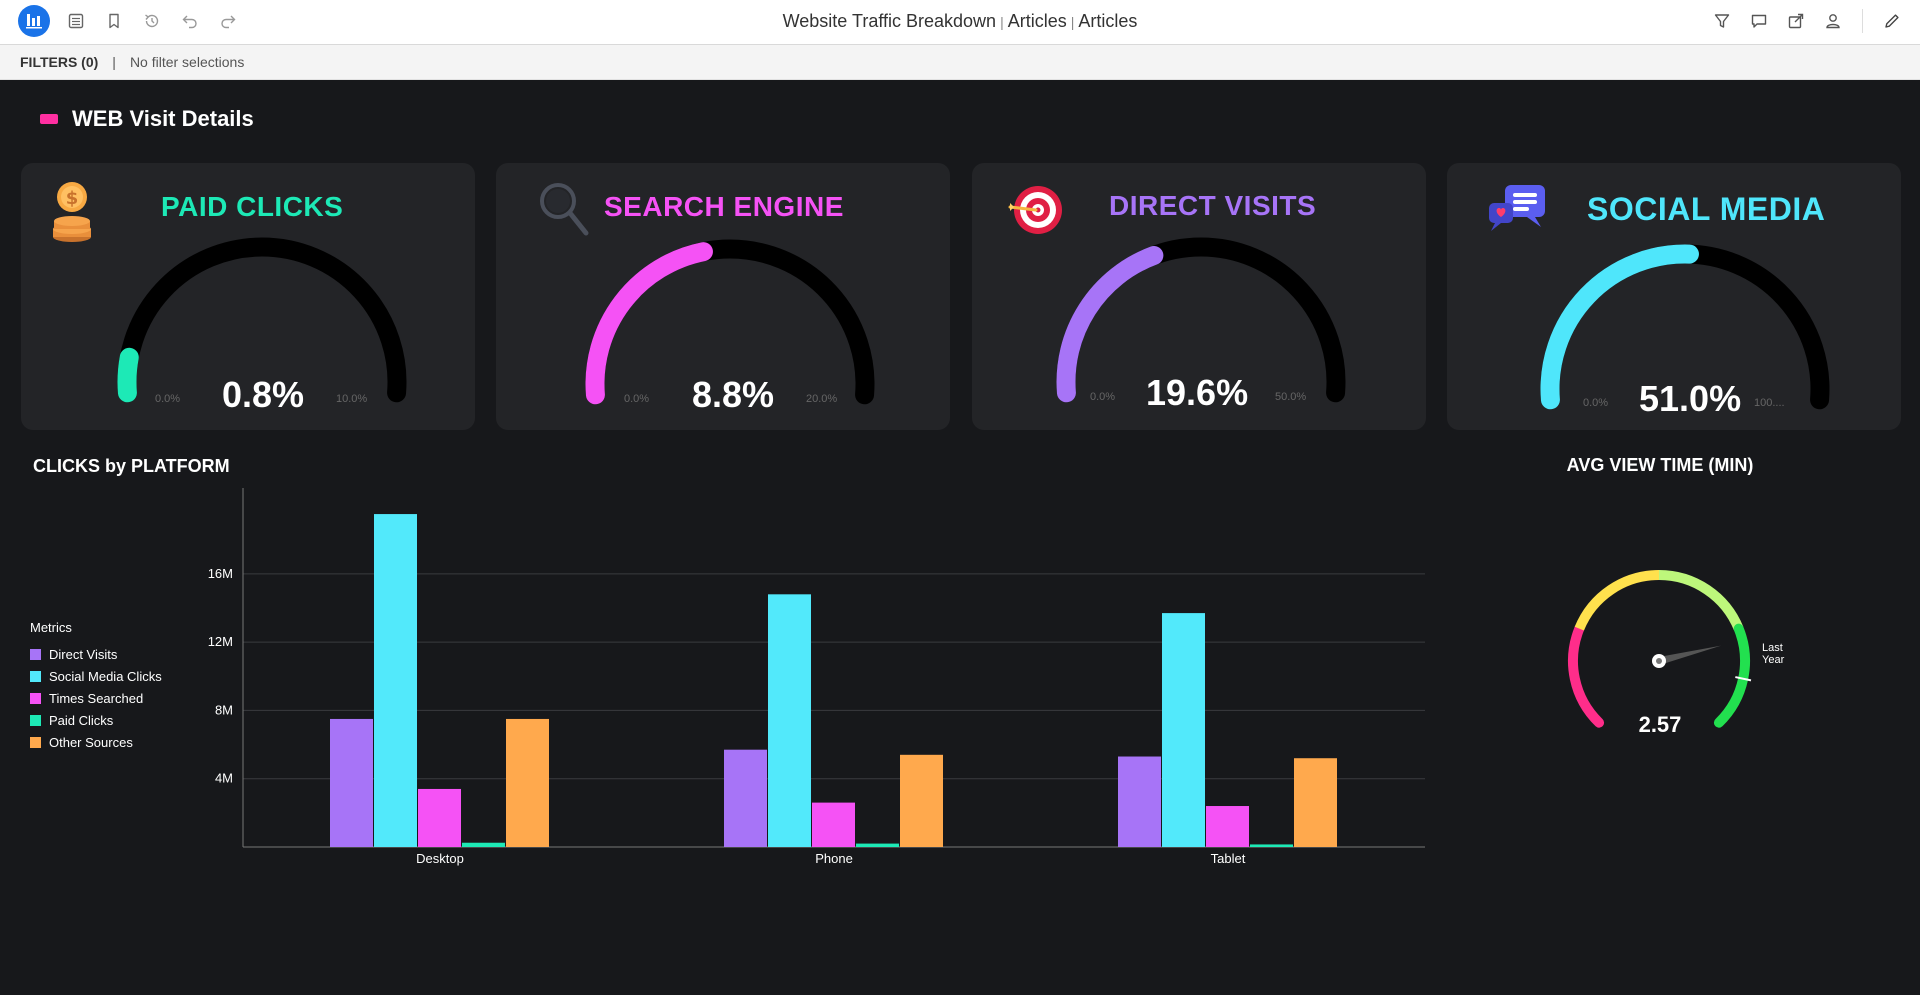 The height and width of the screenshot is (995, 1920). What do you see at coordinates (1759, 21) in the screenshot?
I see `comment-icon` at bounding box center [1759, 21].